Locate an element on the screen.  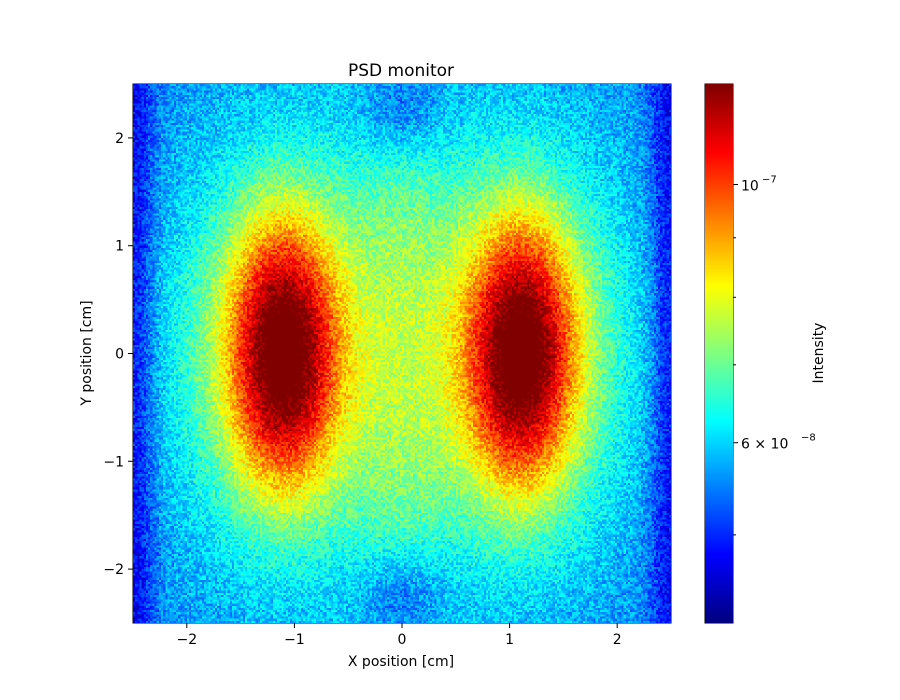
colorbar-axis: 10 −7 6 × 10 −8 is located at coordinates (774, 355).